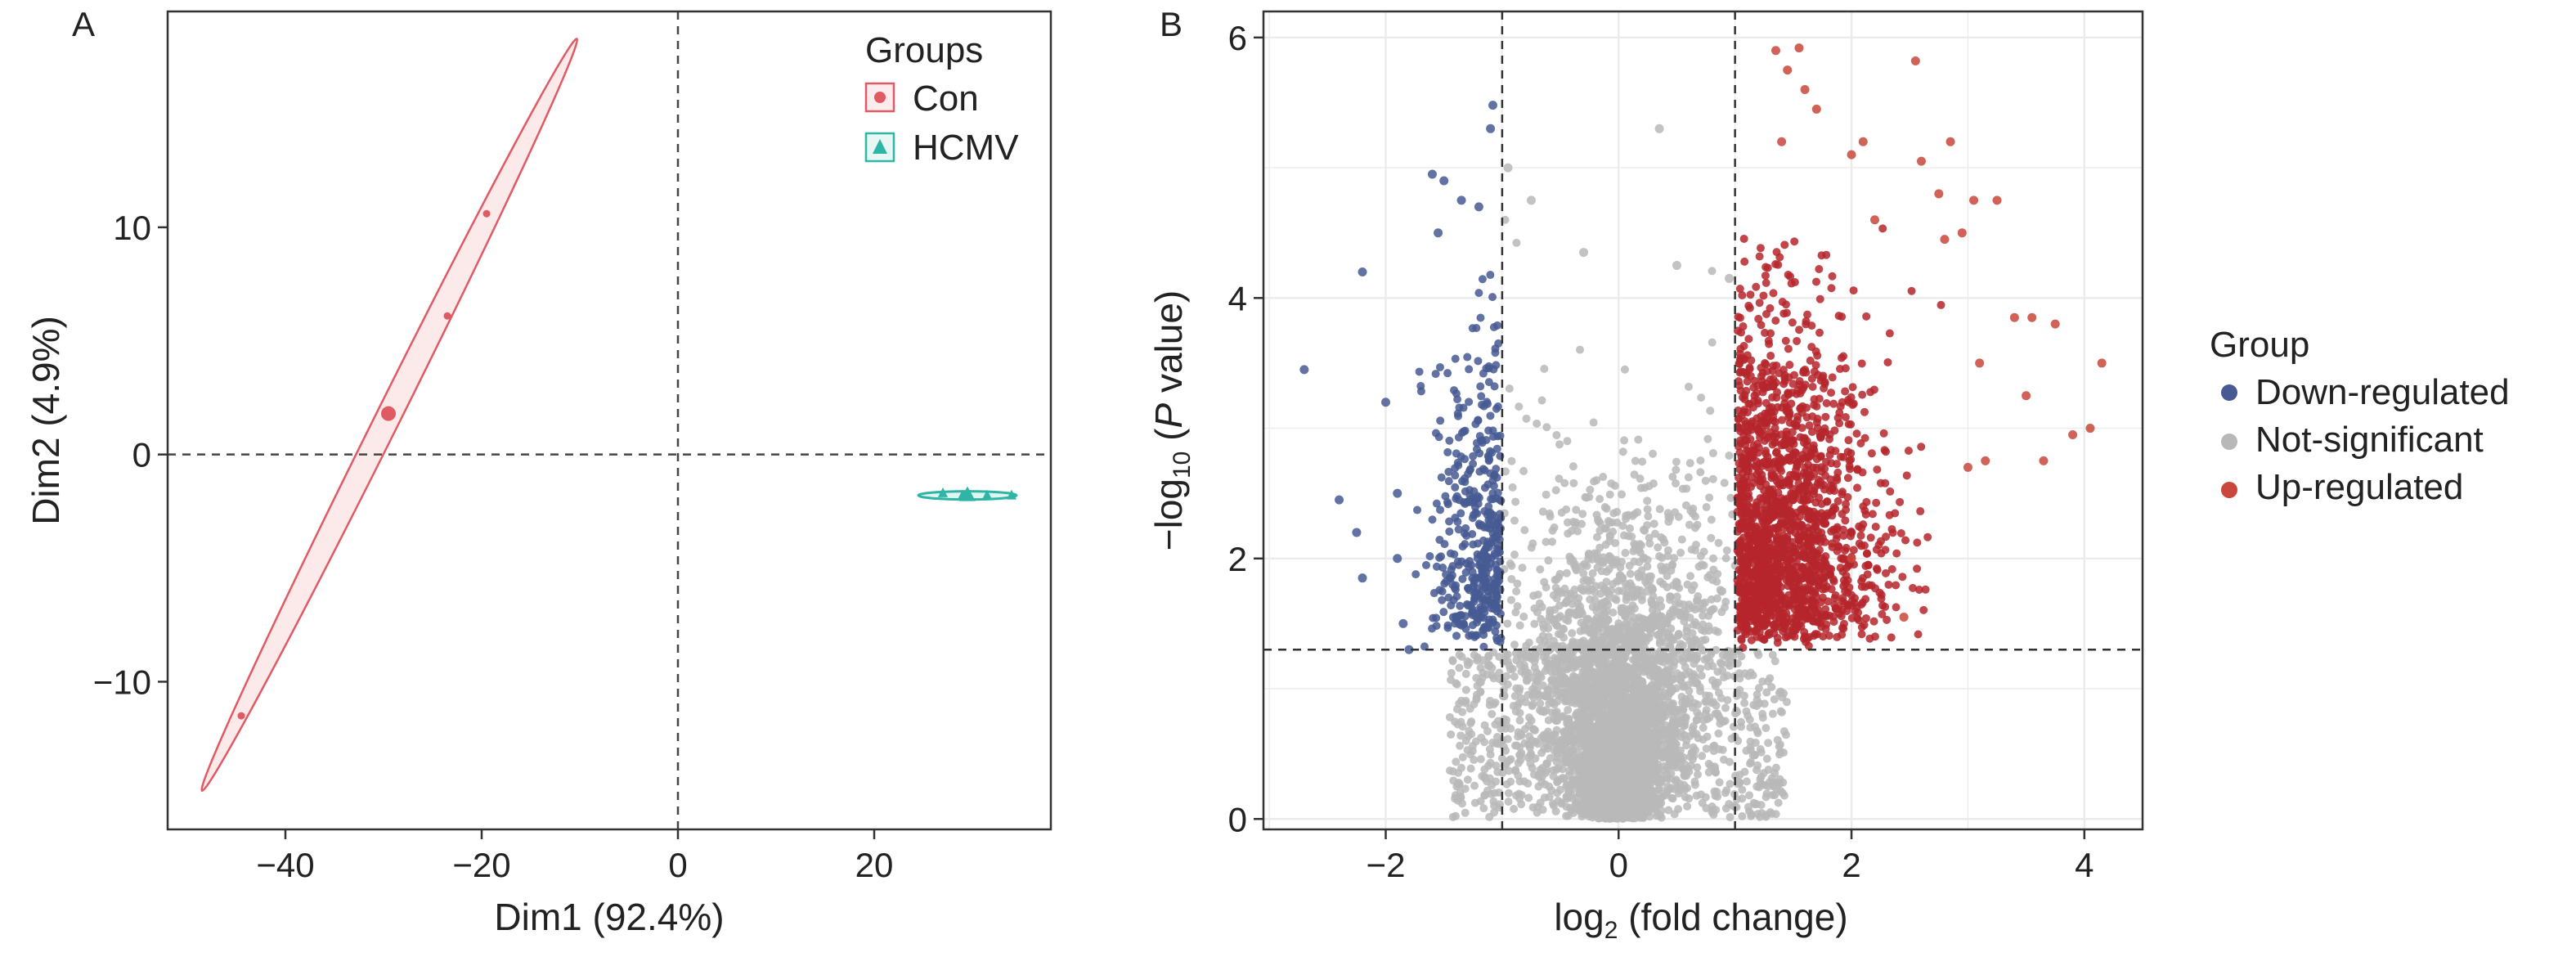 This screenshot has width=2576, height=957. Describe the element at coordinates (924, 50) in the screenshot. I see `pca-legend-title: Groups` at that location.